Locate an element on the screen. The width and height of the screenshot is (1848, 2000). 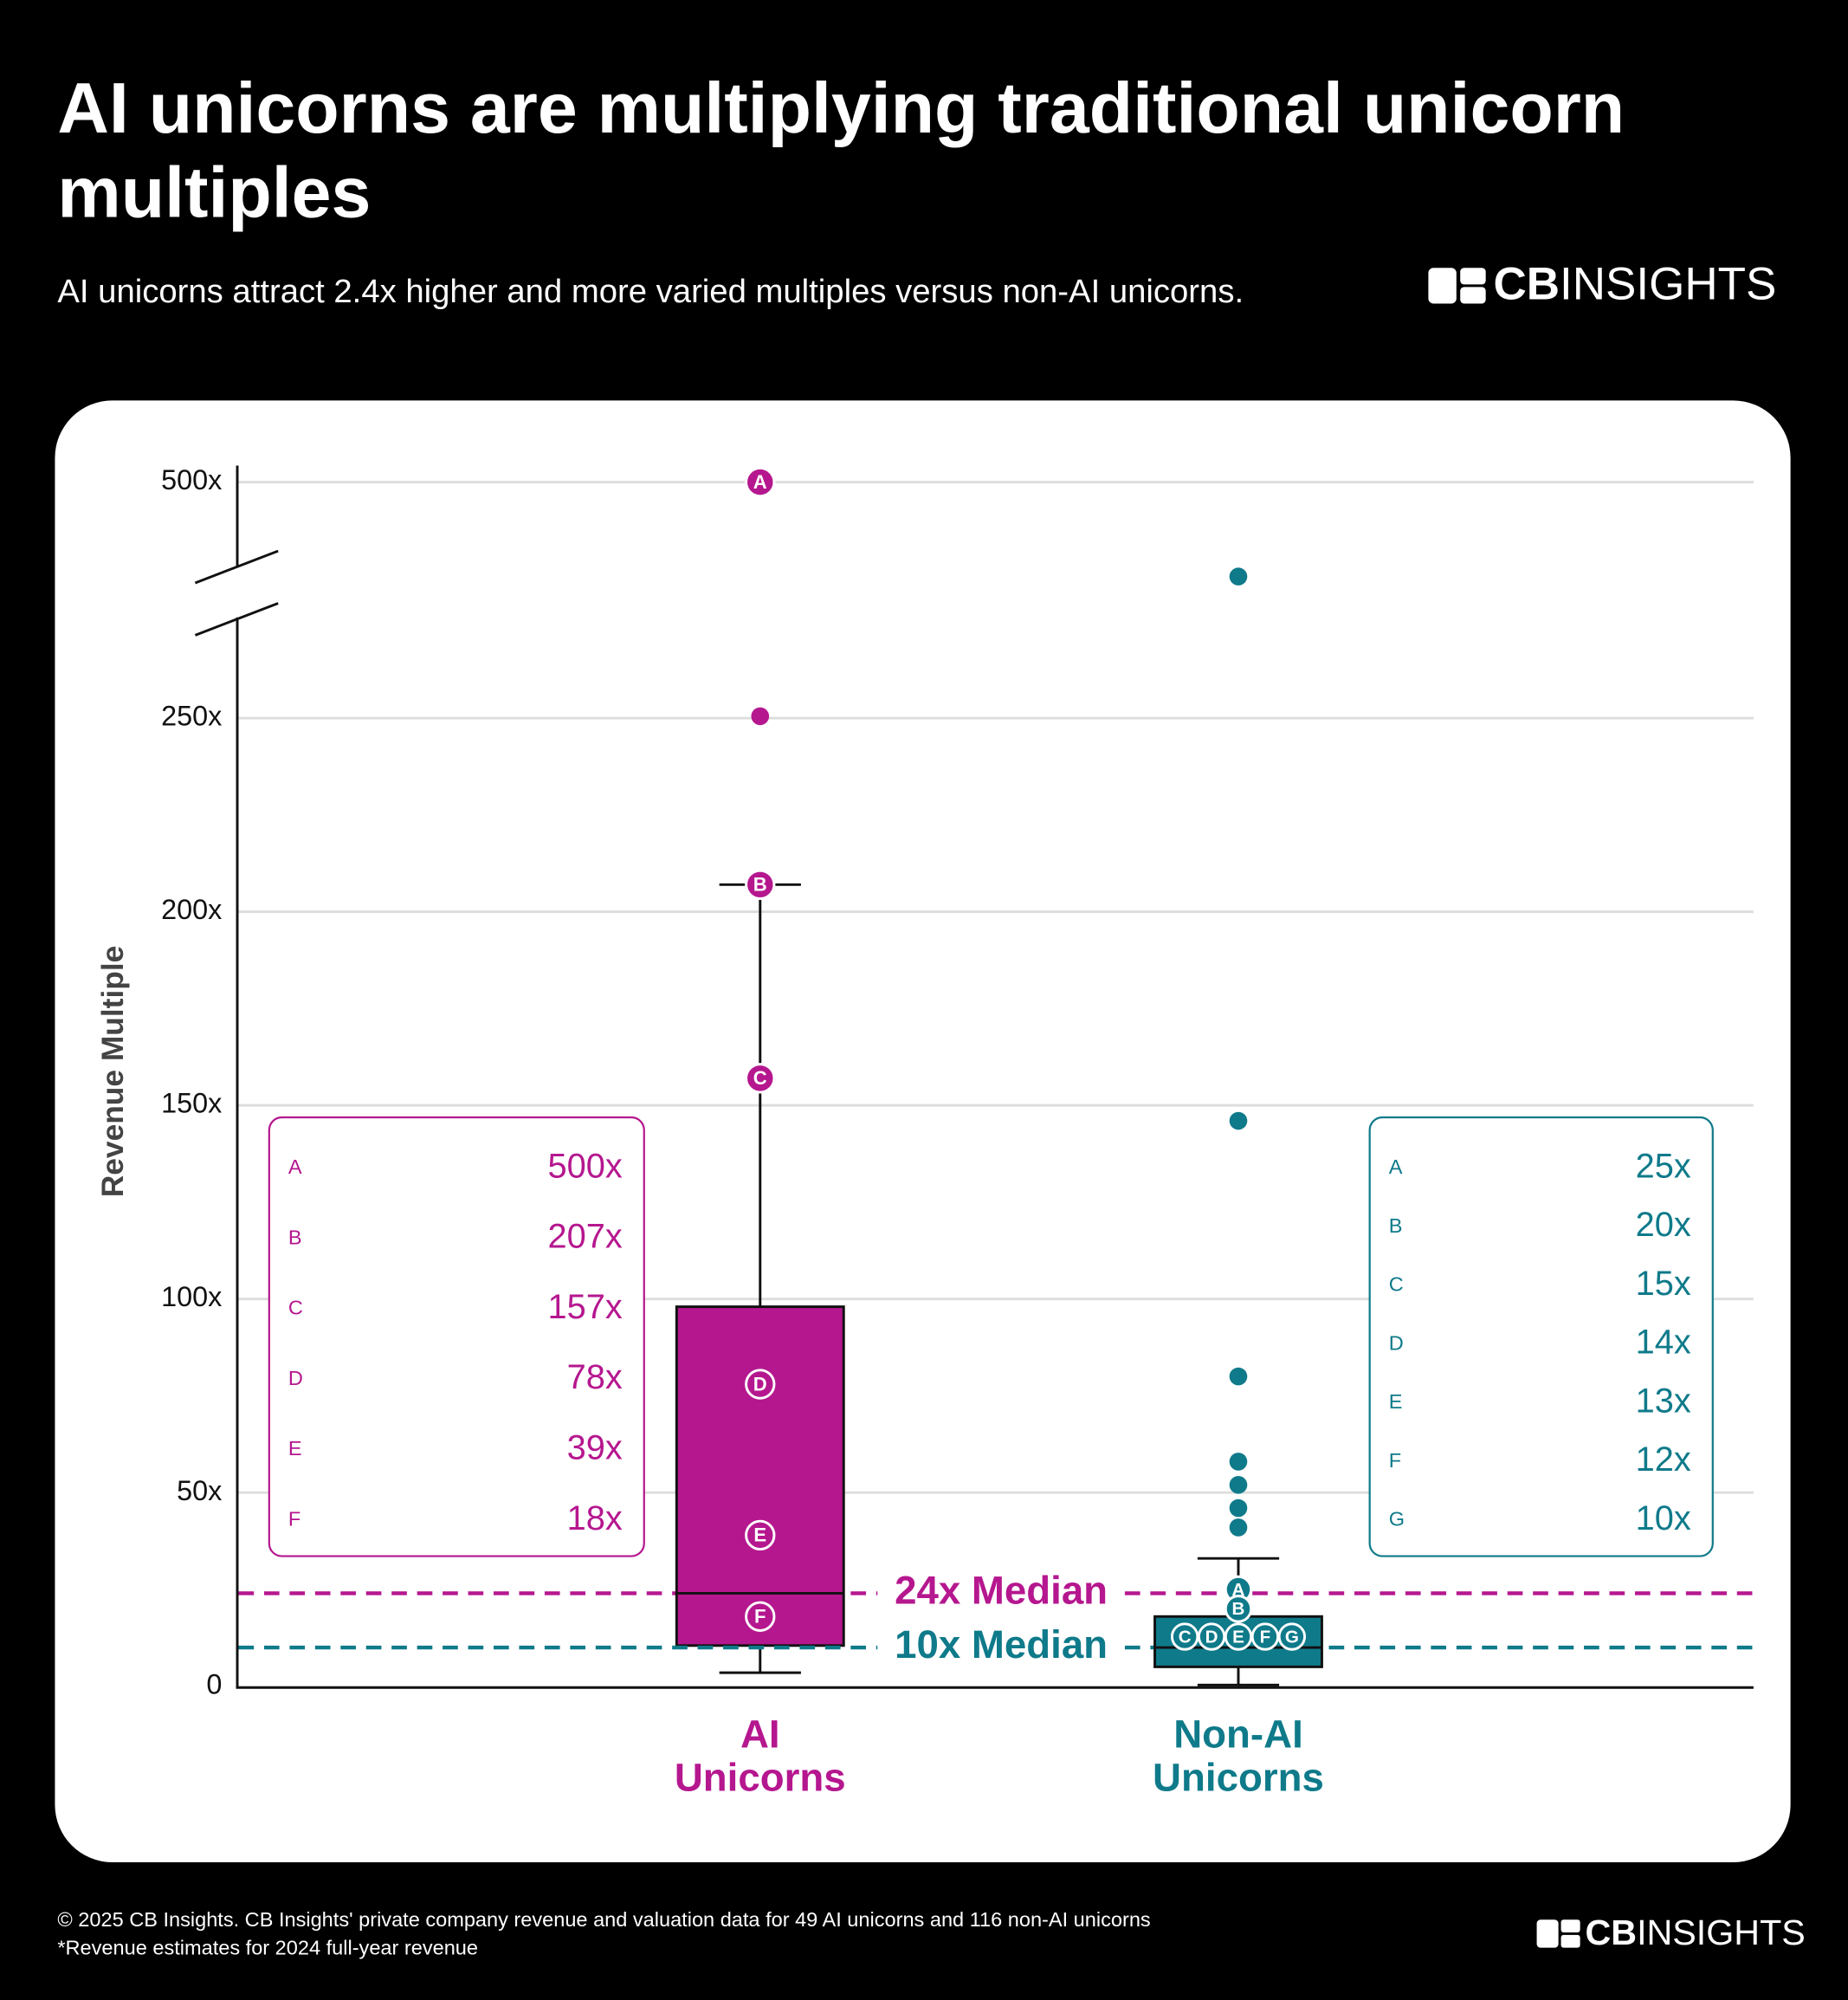
y-tick-label: 500x is located at coordinates (191, 479).